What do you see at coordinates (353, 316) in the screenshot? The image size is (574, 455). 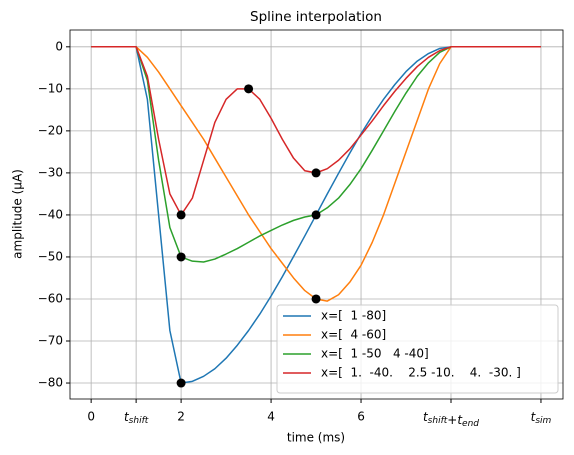 I see `legend-label: x=[ 1 -80]` at bounding box center [353, 316].